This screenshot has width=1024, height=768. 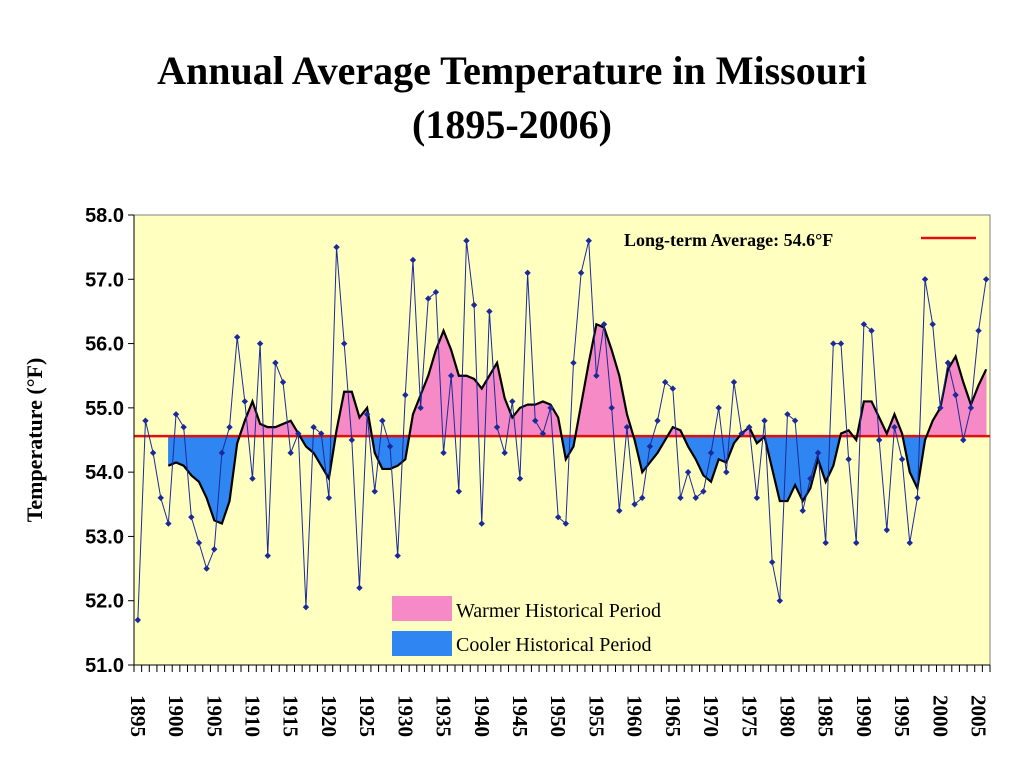 What do you see at coordinates (728, 240) in the screenshot?
I see `average-label: Long-term Average: 54.6°F` at bounding box center [728, 240].